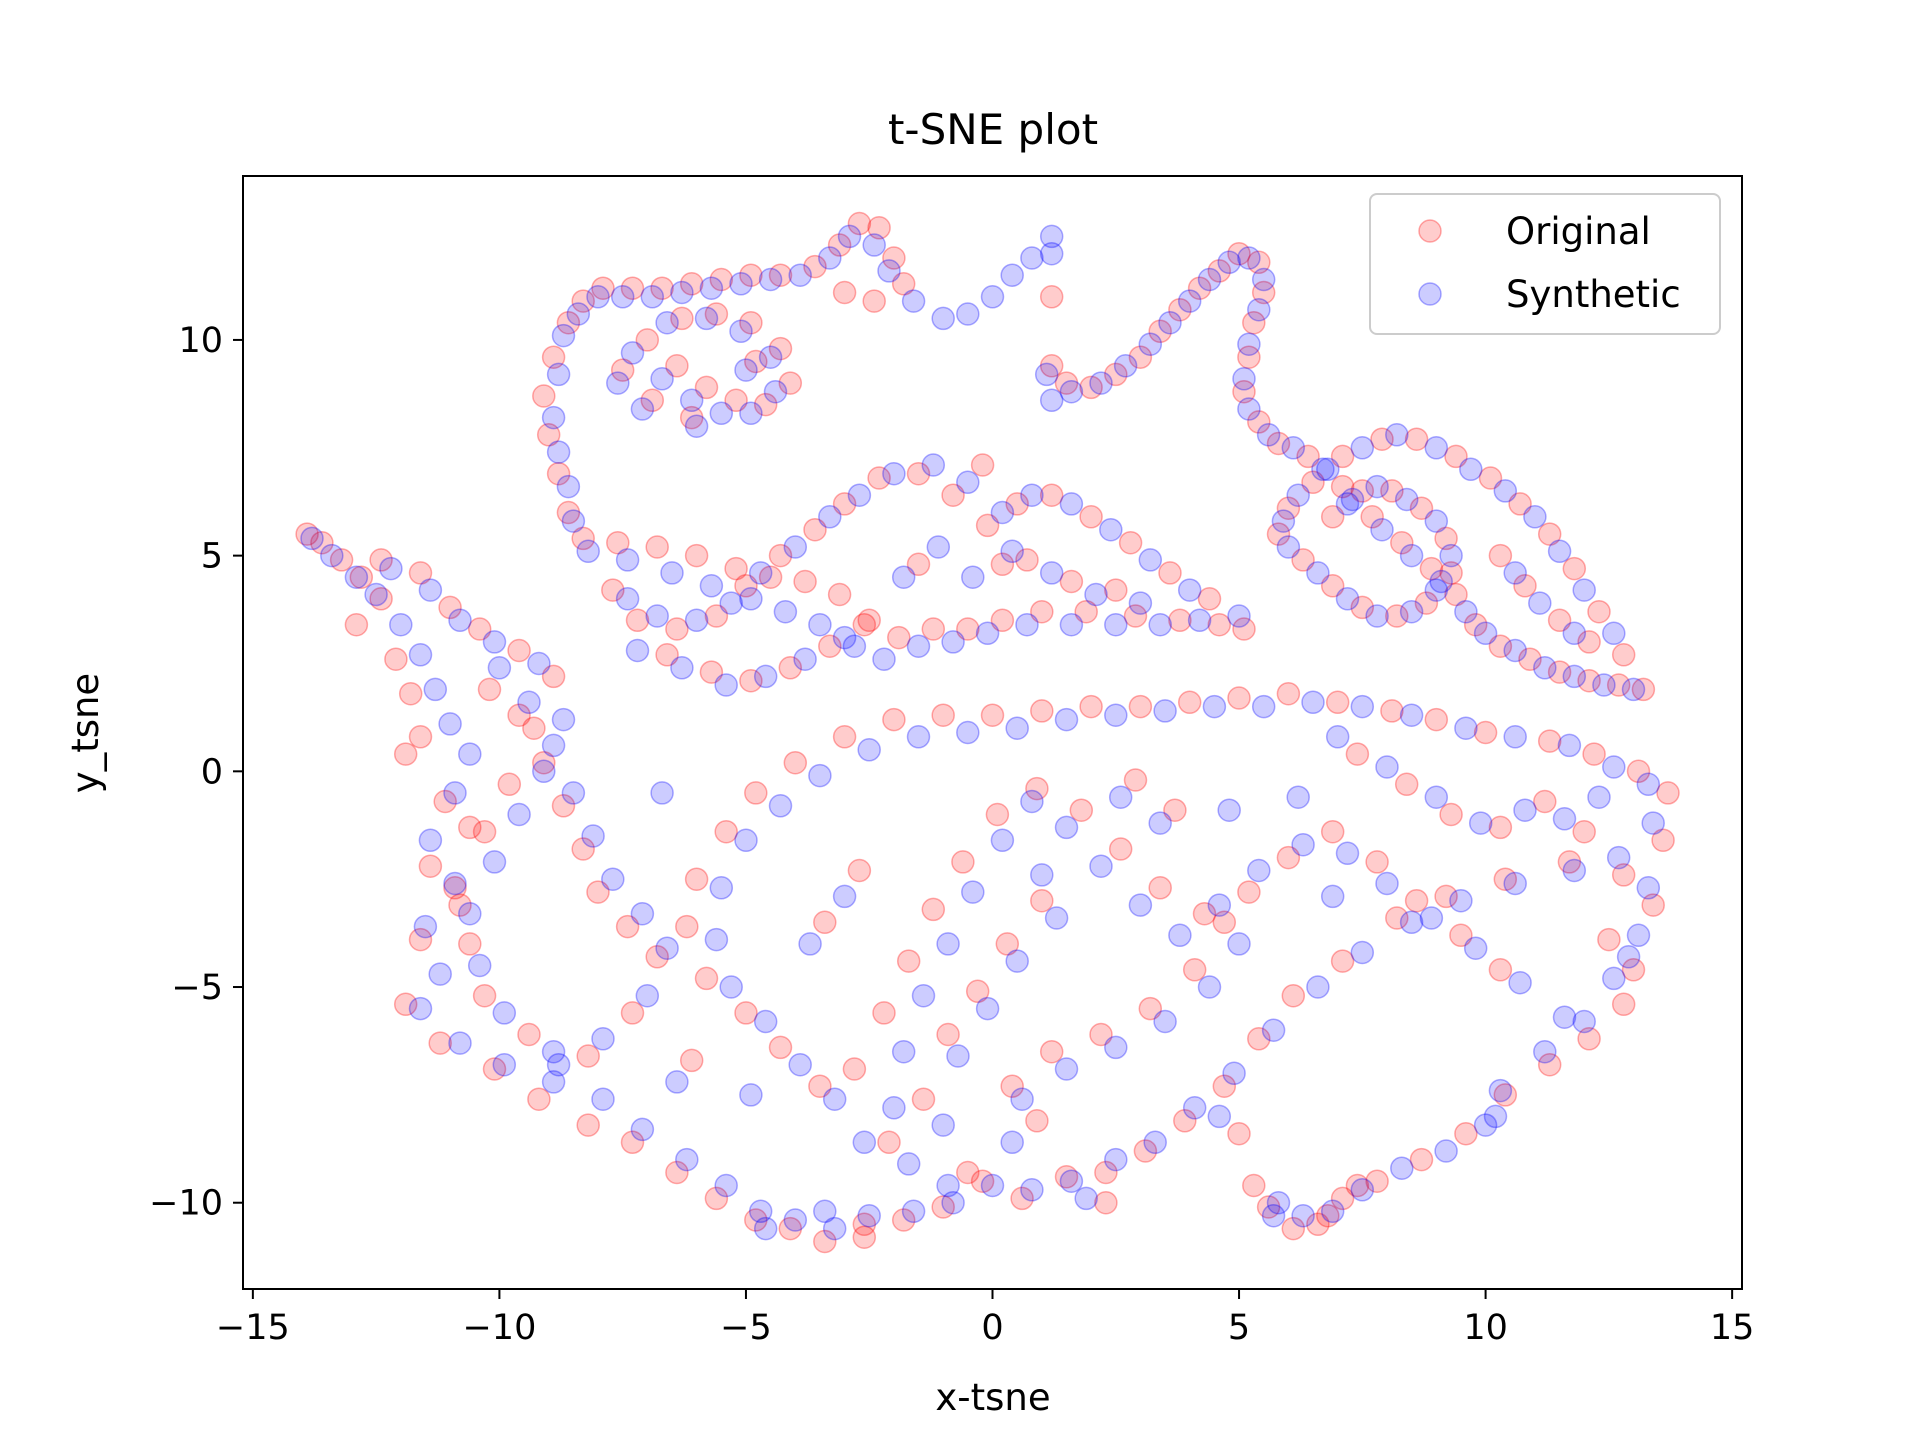 The image size is (1920, 1445). I want to click on y-axis-title: y_tsne, so click(85, 733).